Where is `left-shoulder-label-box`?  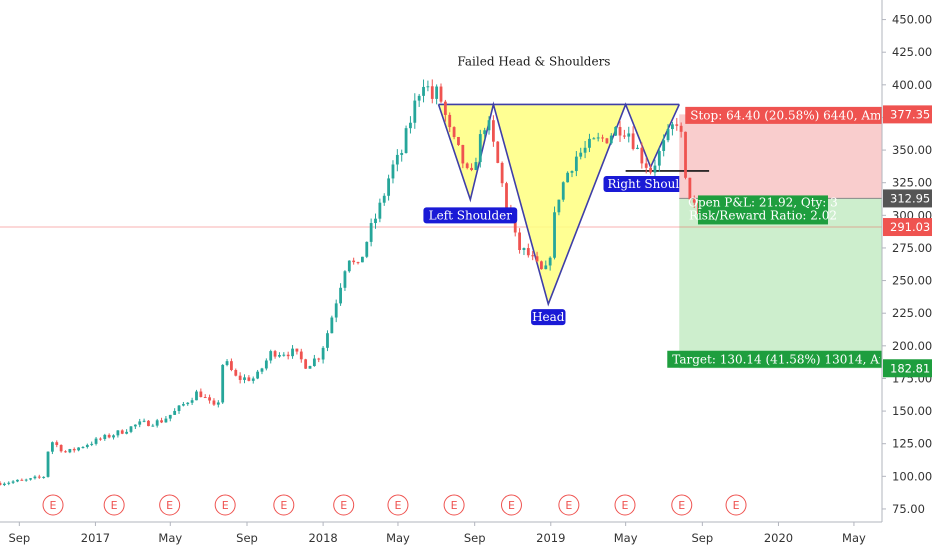
left-shoulder-label-box is located at coordinates (470, 215).